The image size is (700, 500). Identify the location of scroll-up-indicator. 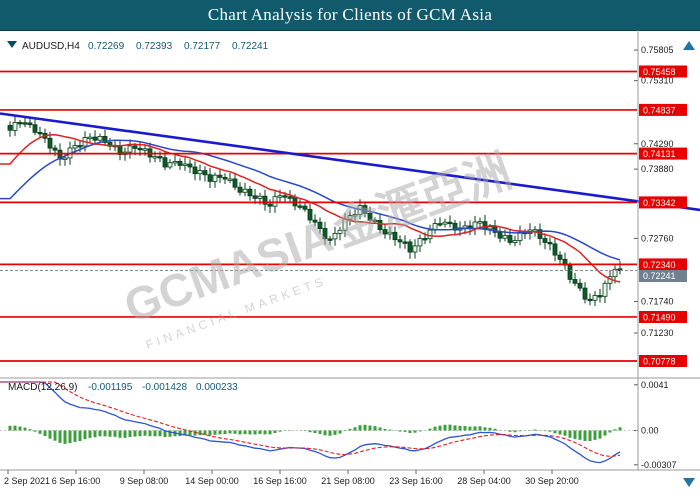
(689, 45).